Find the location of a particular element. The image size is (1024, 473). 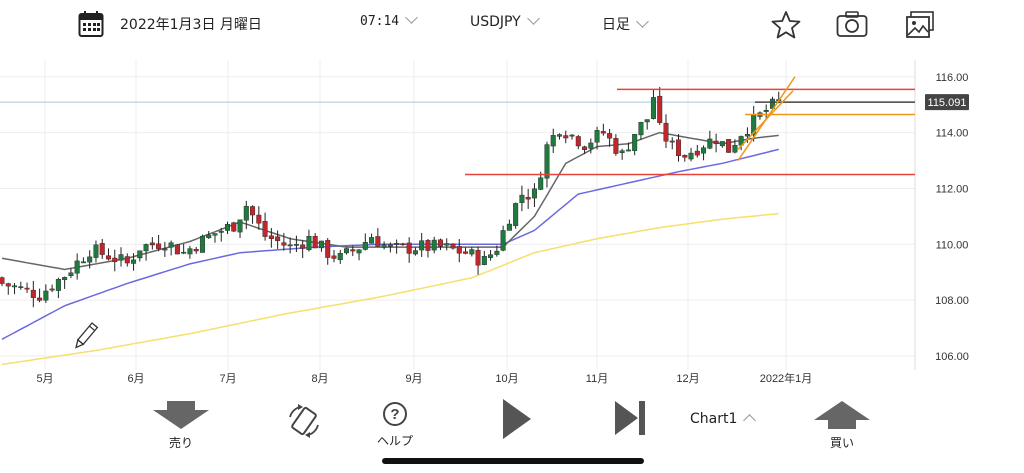

symbol-label: USDJPY is located at coordinates (495, 22).